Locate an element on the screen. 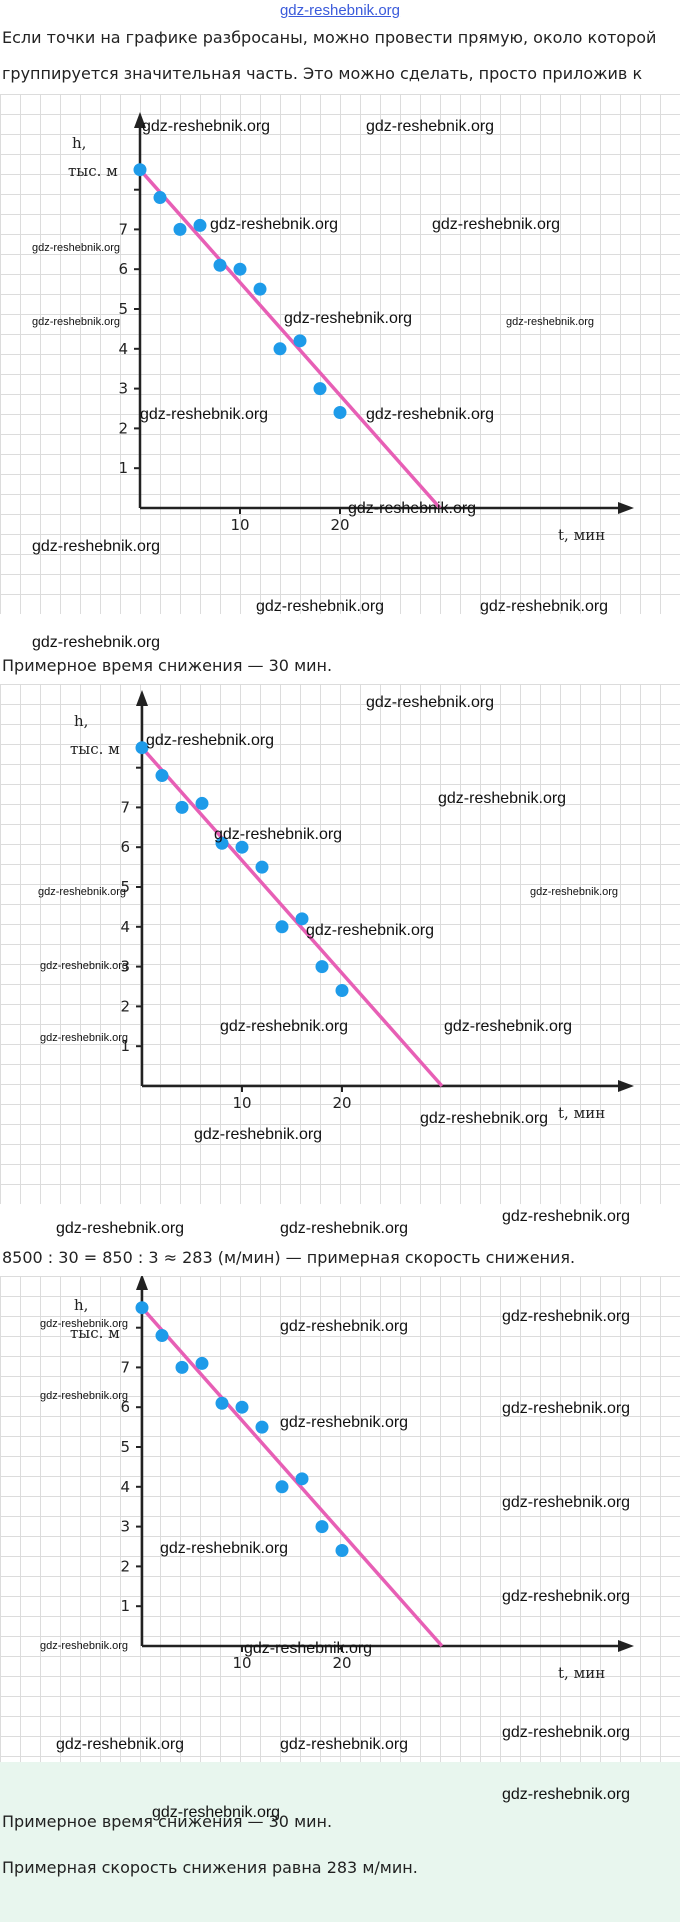 This screenshot has width=680, height=1922. answer-time-text: Примерное время снижения — 30 мин. is located at coordinates (167, 1821).